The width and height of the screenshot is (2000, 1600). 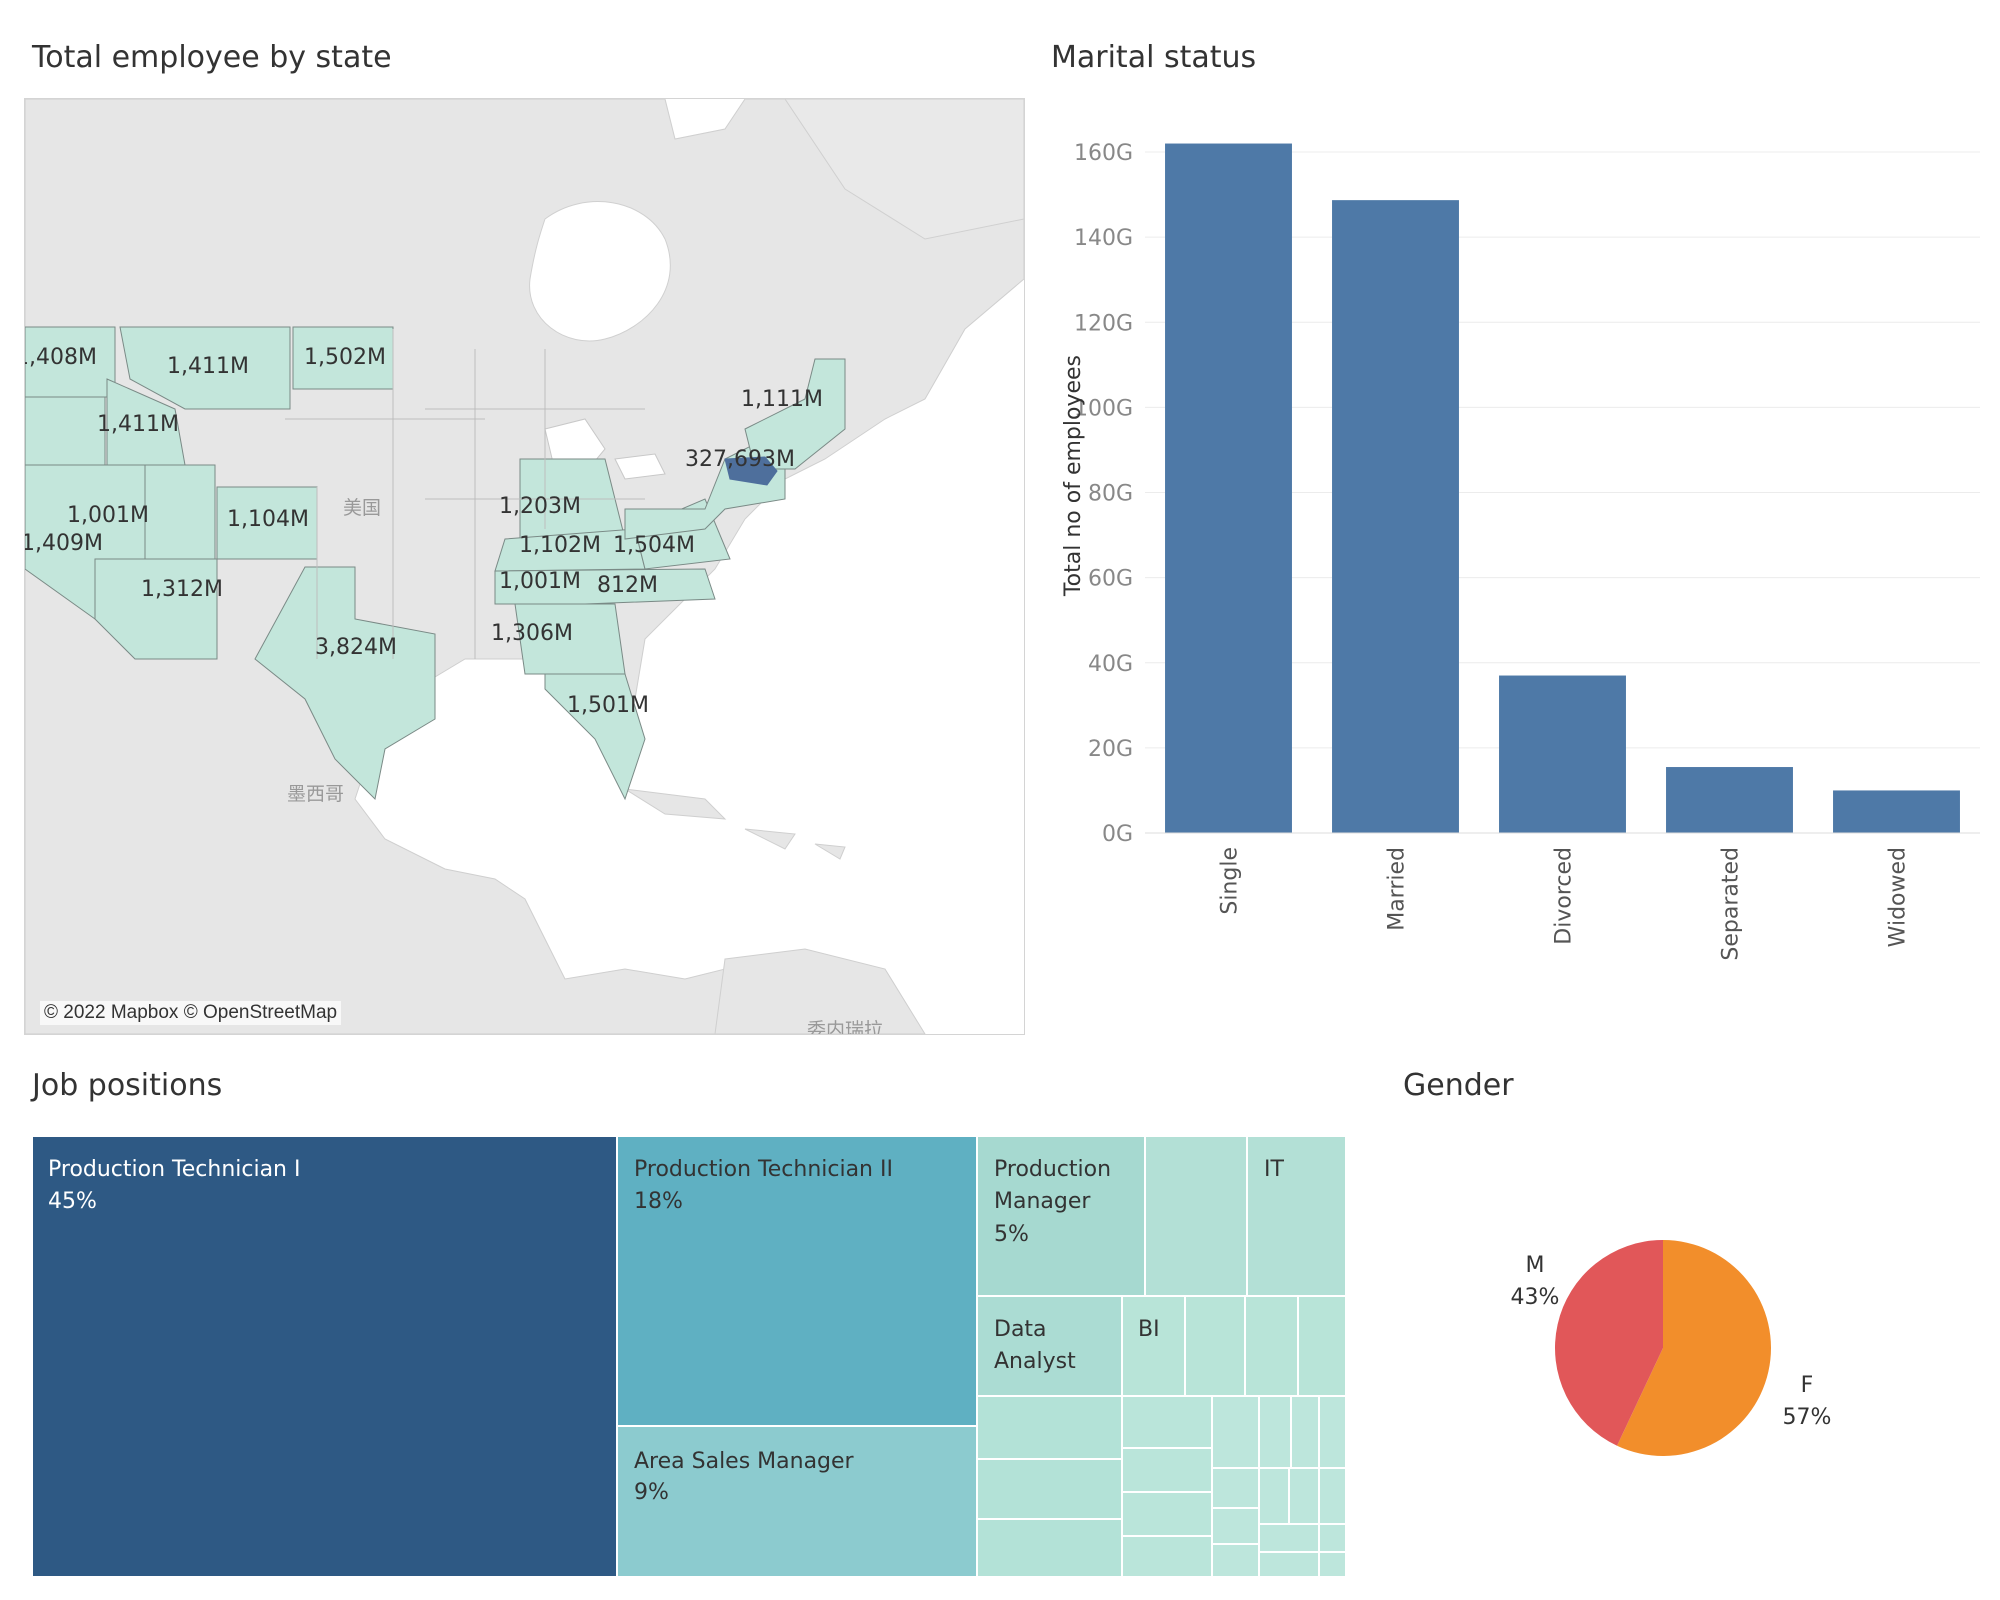 I want to click on state-label-10: 1,102M, so click(x=560, y=545).